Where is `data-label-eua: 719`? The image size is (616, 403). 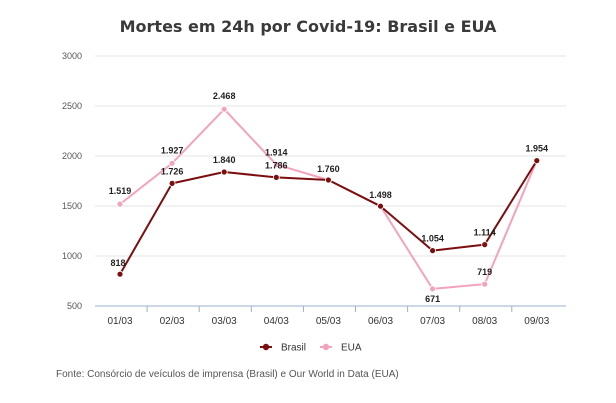 data-label-eua: 719 is located at coordinates (484, 272).